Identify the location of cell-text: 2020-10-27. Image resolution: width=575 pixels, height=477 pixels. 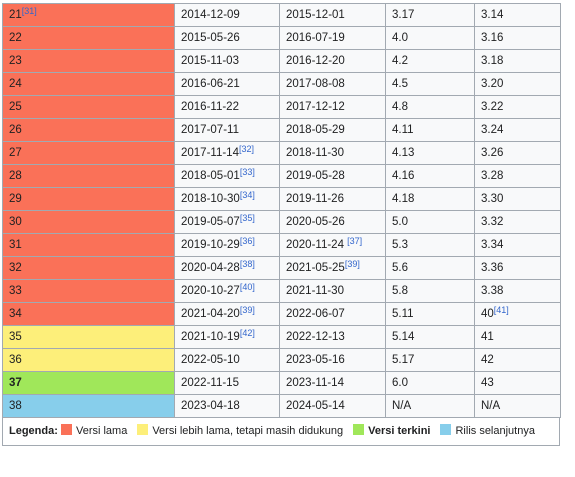
(210, 291).